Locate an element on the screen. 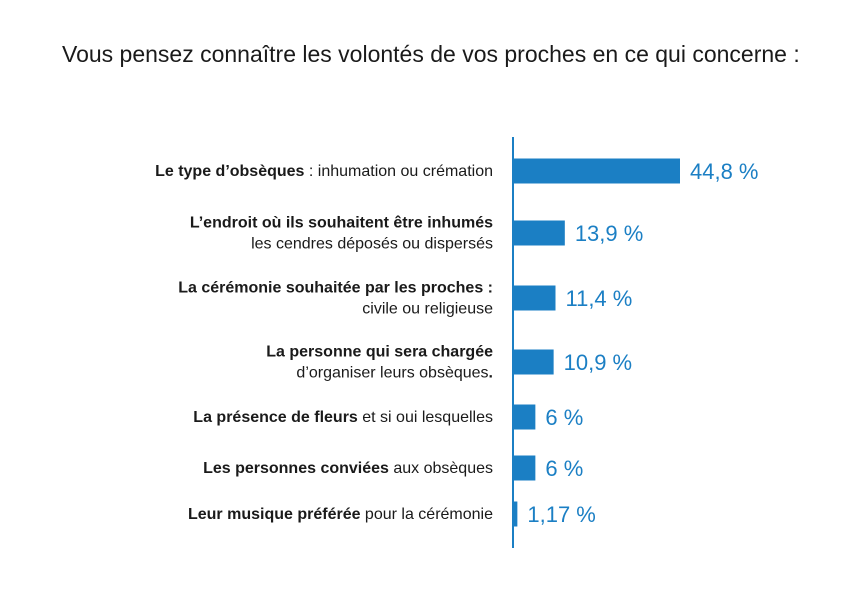  category-label-segment: La présence de fleurs is located at coordinates (275, 417).